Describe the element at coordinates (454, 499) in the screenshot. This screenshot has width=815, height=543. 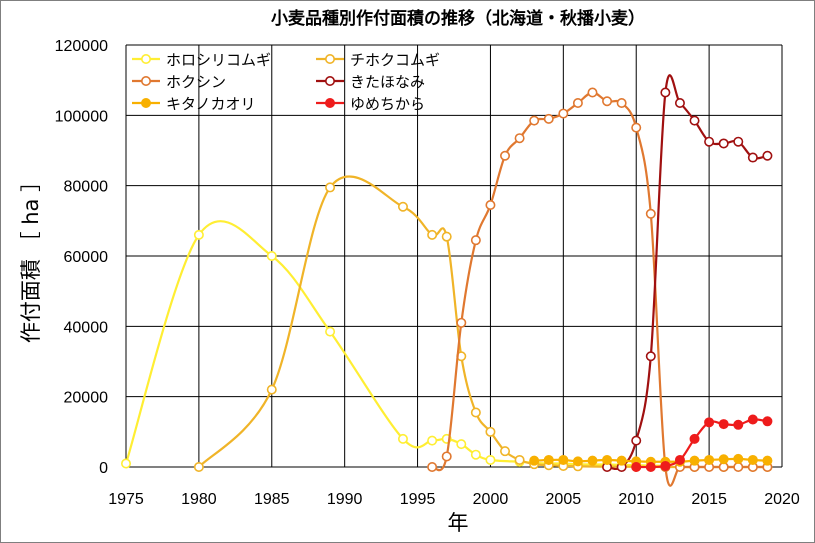
I see `x-axis-ticks: 1975 1980 1985 1990 1995 2000 2005 2010 2015 2020` at that location.